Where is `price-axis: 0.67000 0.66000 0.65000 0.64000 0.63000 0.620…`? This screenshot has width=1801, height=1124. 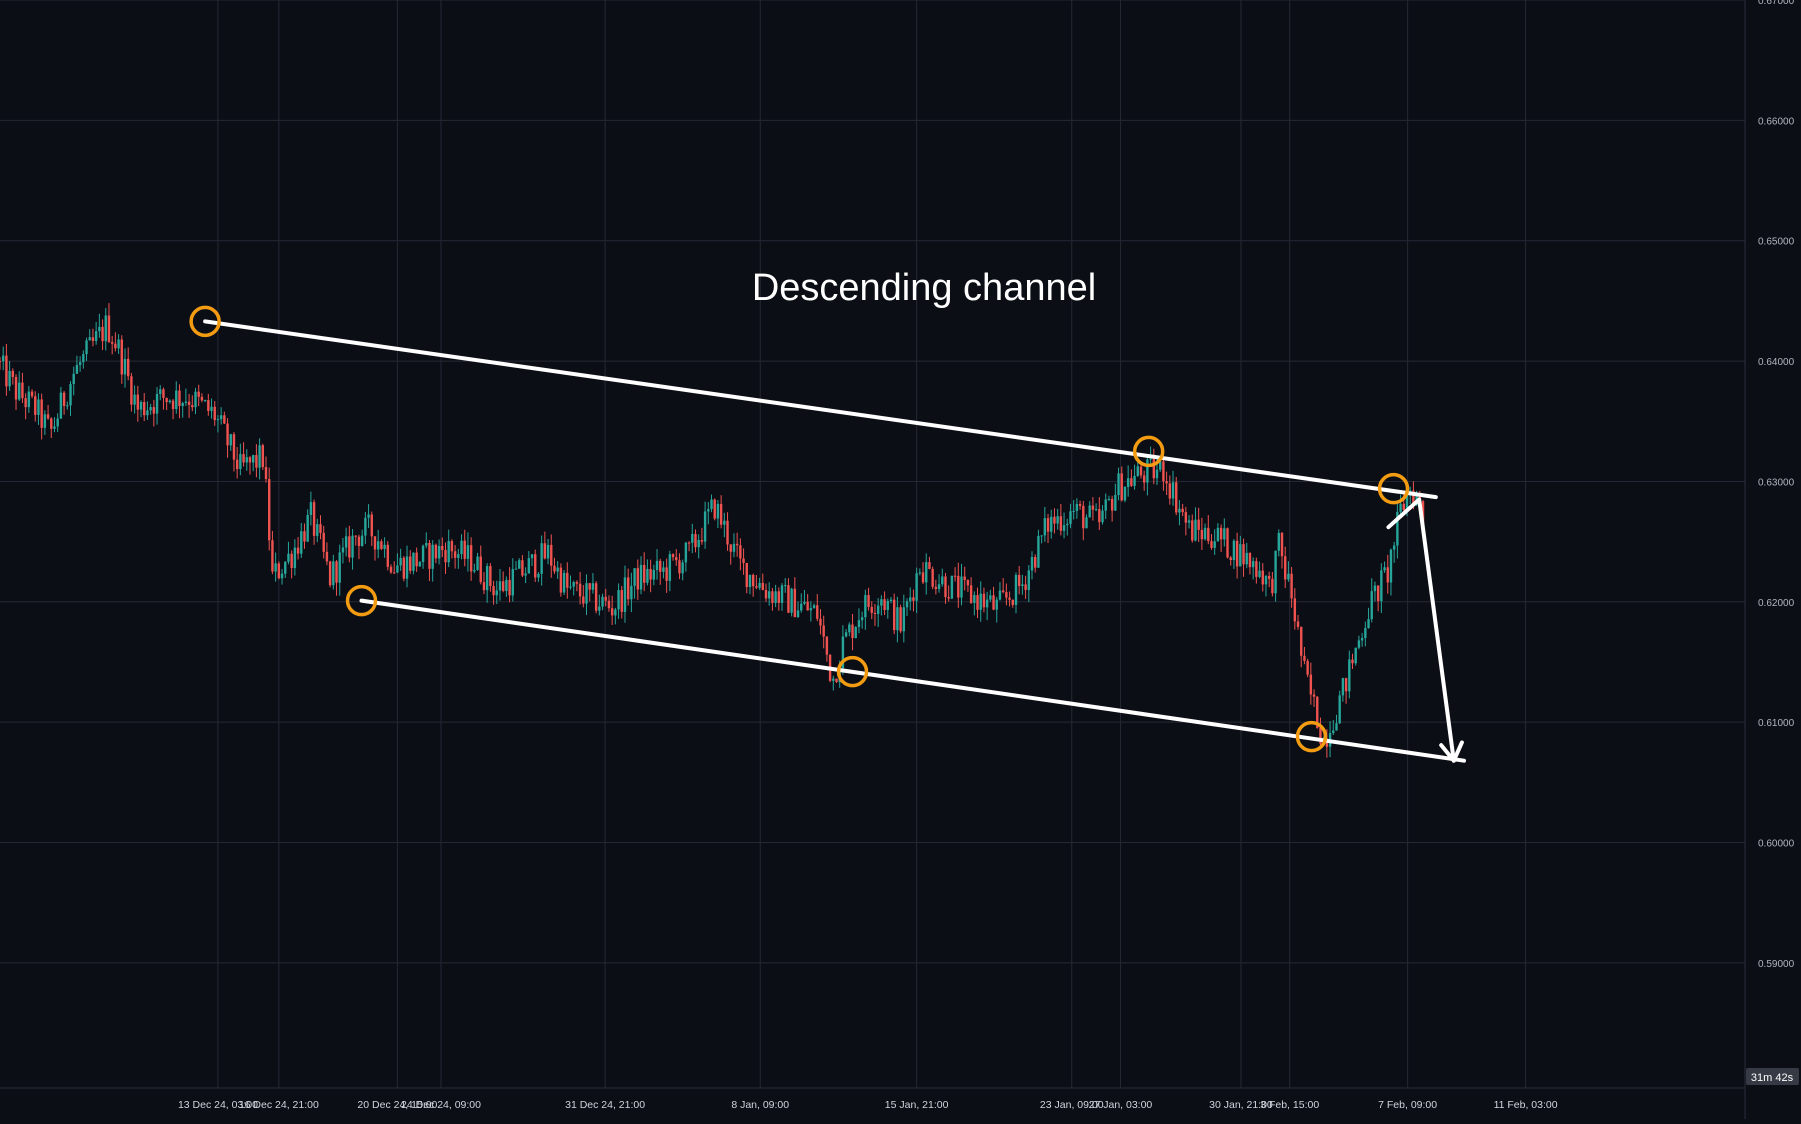
price-axis: 0.67000 0.66000 0.65000 0.64000 0.63000 0.620… is located at coordinates (1776, 485).